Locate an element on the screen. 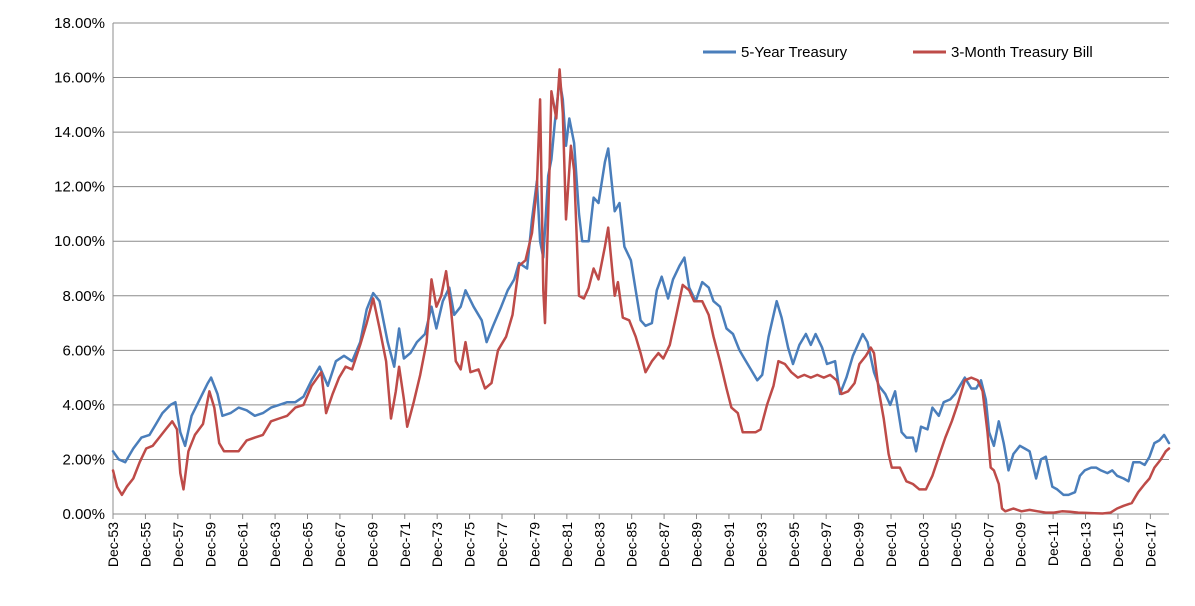  y-tick-label: 18.00% is located at coordinates (79, 23).